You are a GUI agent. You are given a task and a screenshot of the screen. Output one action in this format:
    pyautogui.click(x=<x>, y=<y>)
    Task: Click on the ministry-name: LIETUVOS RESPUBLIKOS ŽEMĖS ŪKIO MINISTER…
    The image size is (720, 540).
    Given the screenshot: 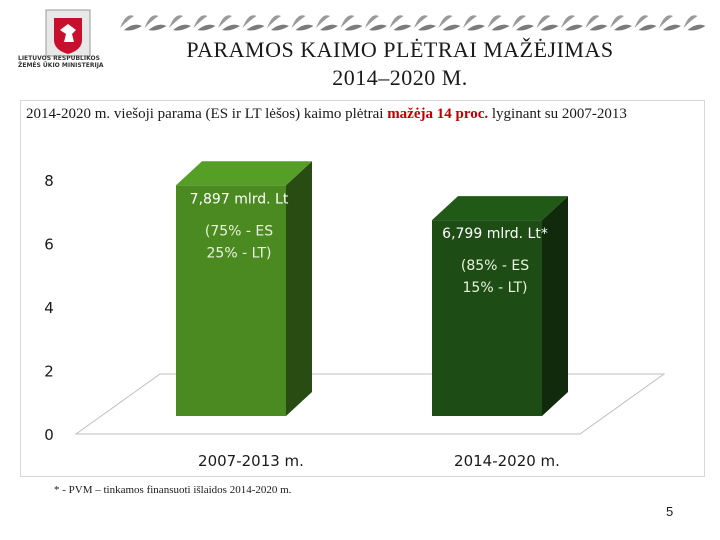 What is the action you would take?
    pyautogui.click(x=68, y=62)
    